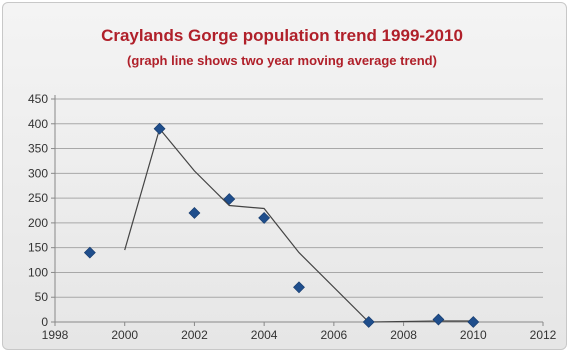 Image resolution: width=571 pixels, height=354 pixels. I want to click on x-tick-label: 2004, so click(264, 335).